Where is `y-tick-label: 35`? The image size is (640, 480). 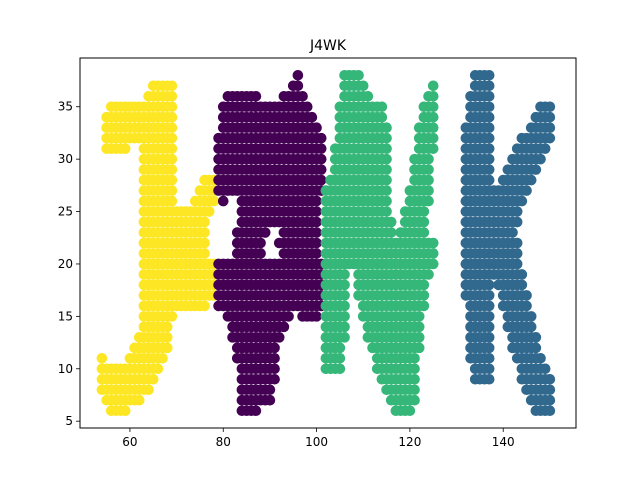
y-tick-label: 35 is located at coordinates (65, 107).